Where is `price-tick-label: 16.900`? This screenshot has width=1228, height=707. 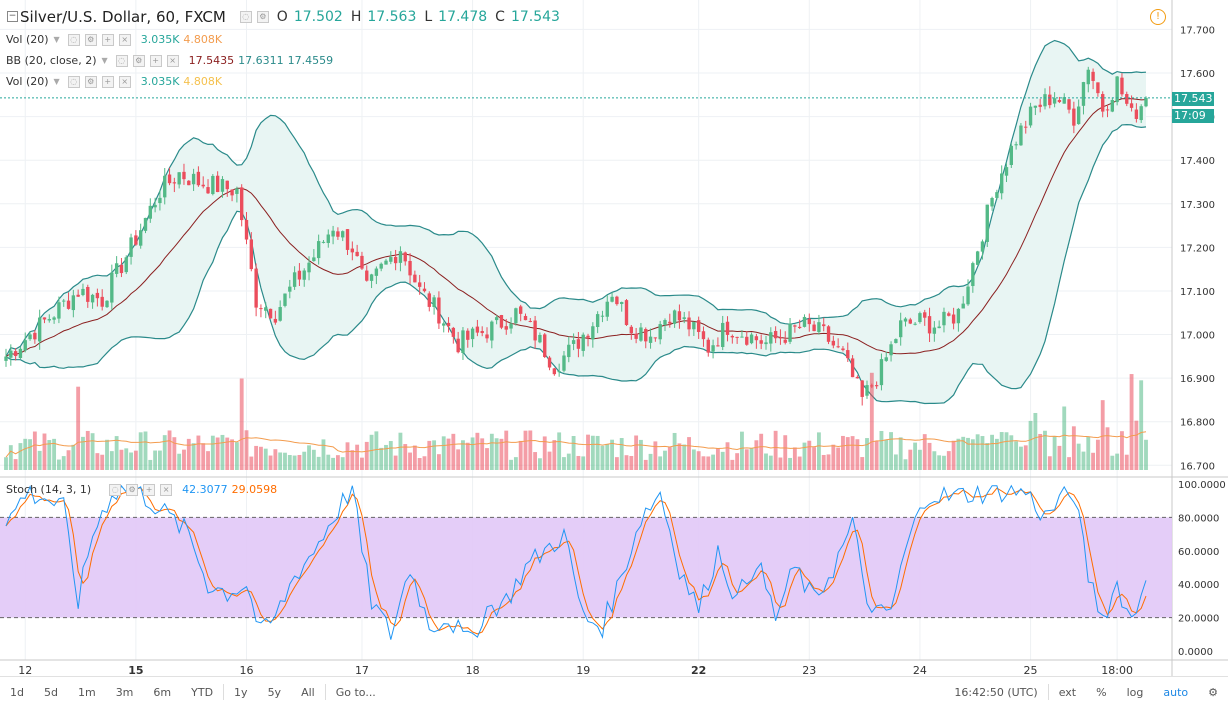 price-tick-label: 16.900 is located at coordinates (1197, 379).